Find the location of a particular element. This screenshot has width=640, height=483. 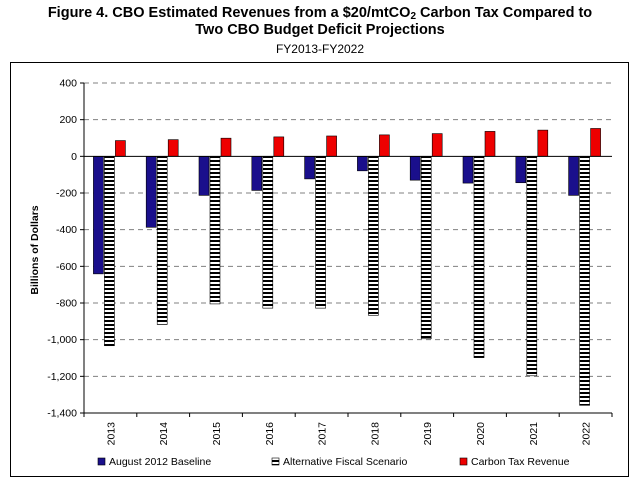

y-tick-label: 200 is located at coordinates (68, 120).